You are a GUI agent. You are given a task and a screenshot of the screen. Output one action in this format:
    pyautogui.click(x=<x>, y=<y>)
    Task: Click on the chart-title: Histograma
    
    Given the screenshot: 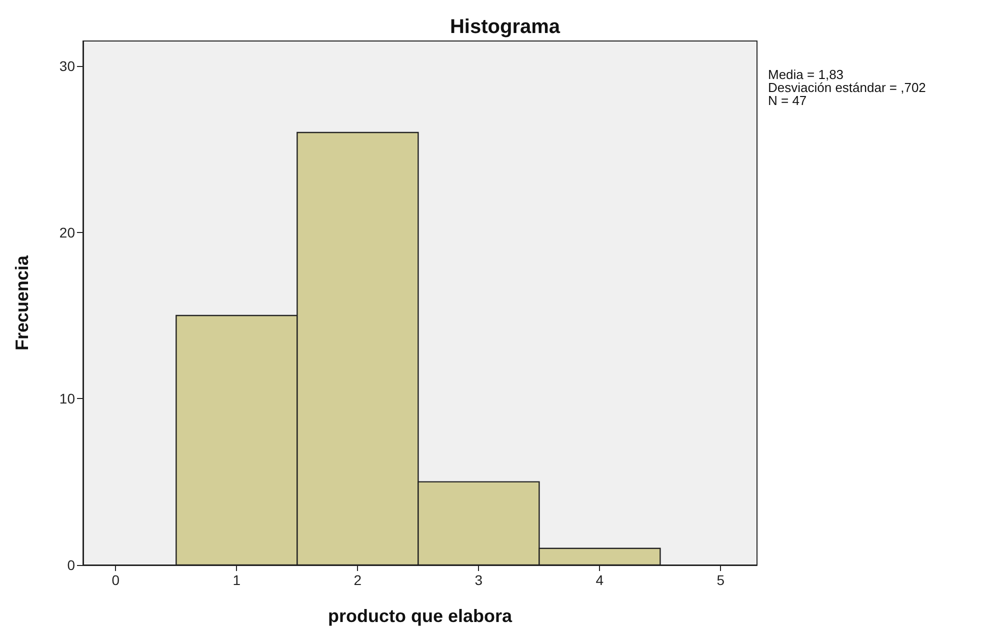 What is the action you would take?
    pyautogui.click(x=505, y=27)
    